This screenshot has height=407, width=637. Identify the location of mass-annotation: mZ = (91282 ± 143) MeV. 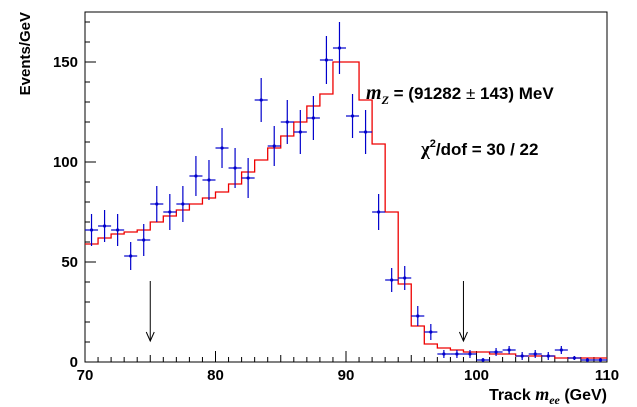
(460, 94).